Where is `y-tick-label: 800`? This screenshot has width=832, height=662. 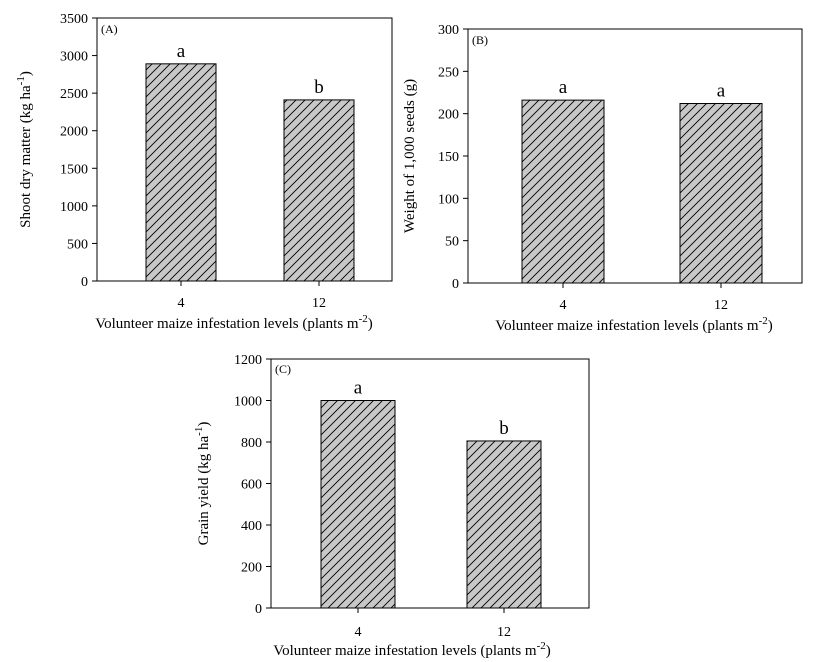
y-tick-label: 800 is located at coordinates (251, 443).